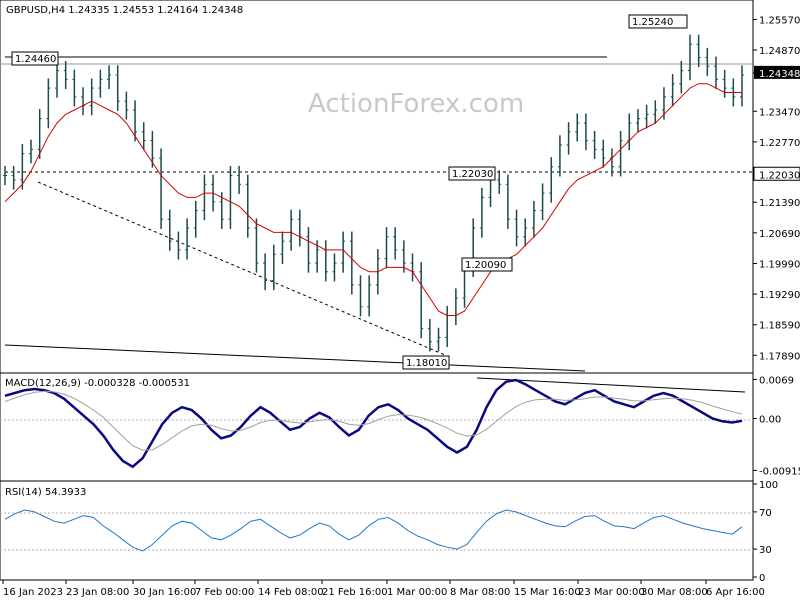  Describe the element at coordinates (45, 492) in the screenshot. I see `rsi-label: RSI(14) 54.3933` at that location.